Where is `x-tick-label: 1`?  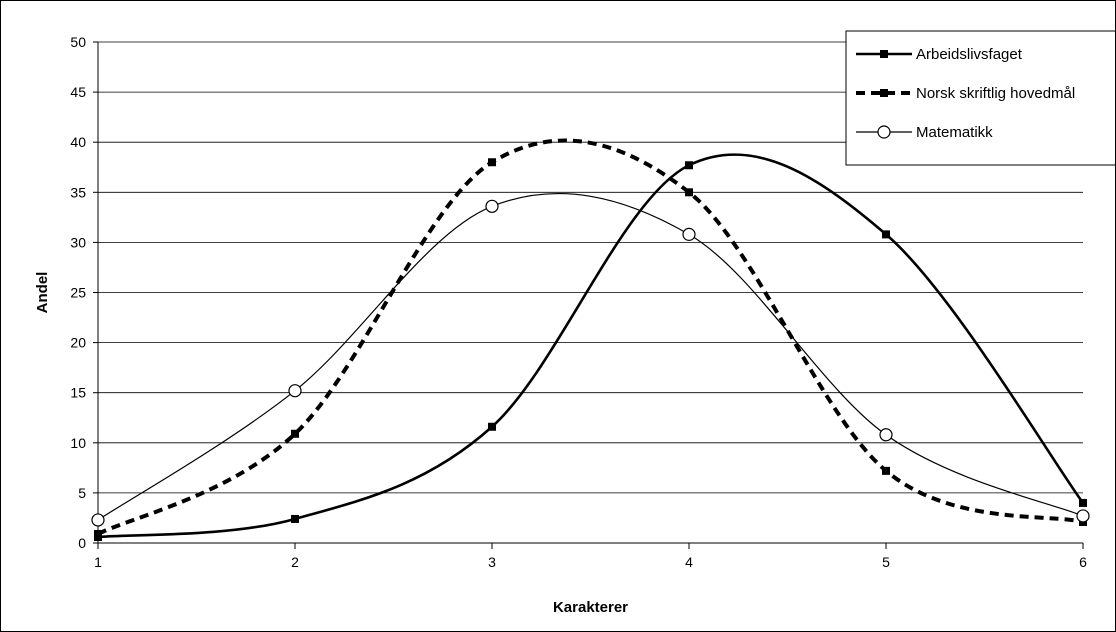
x-tick-label: 1 is located at coordinates (98, 562).